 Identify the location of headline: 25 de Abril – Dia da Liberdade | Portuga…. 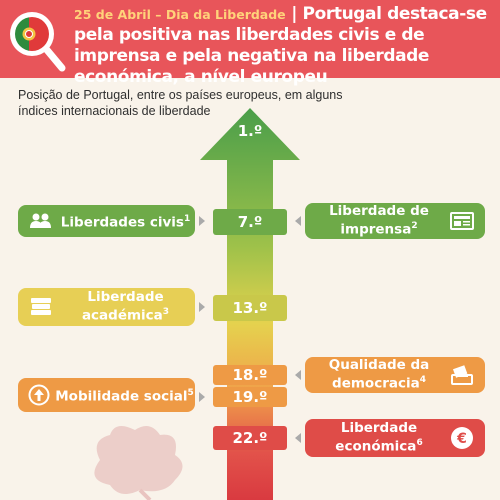
(285, 46).